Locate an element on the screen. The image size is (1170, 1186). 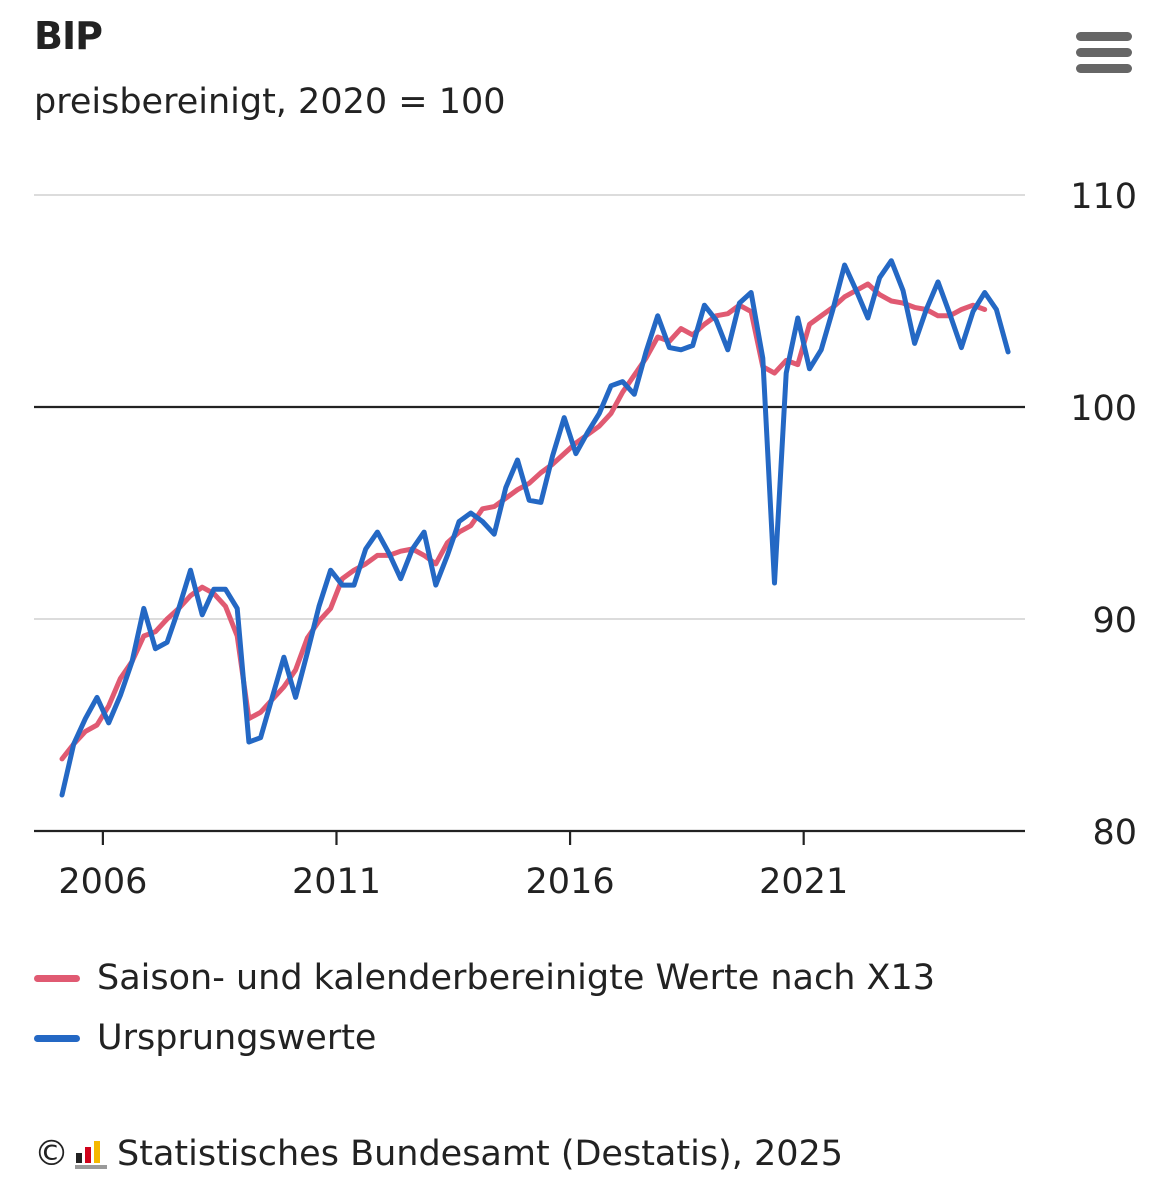
y-axis-ticks: 80 90 100 110 is located at coordinates (1103, 515).